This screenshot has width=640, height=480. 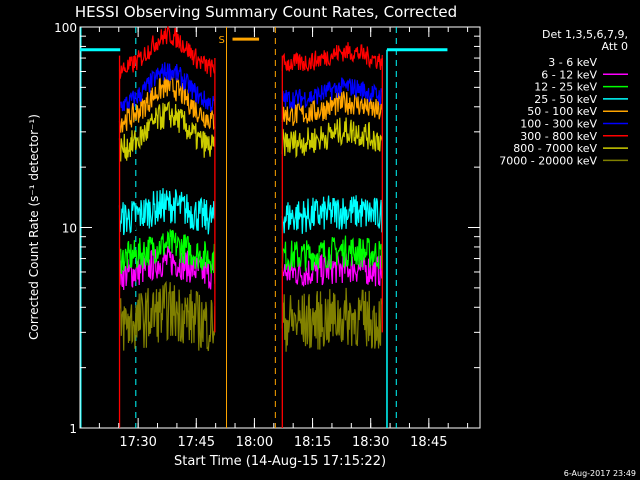 I want to click on legend-label-1: 6 - 12 keV, so click(x=569, y=74).